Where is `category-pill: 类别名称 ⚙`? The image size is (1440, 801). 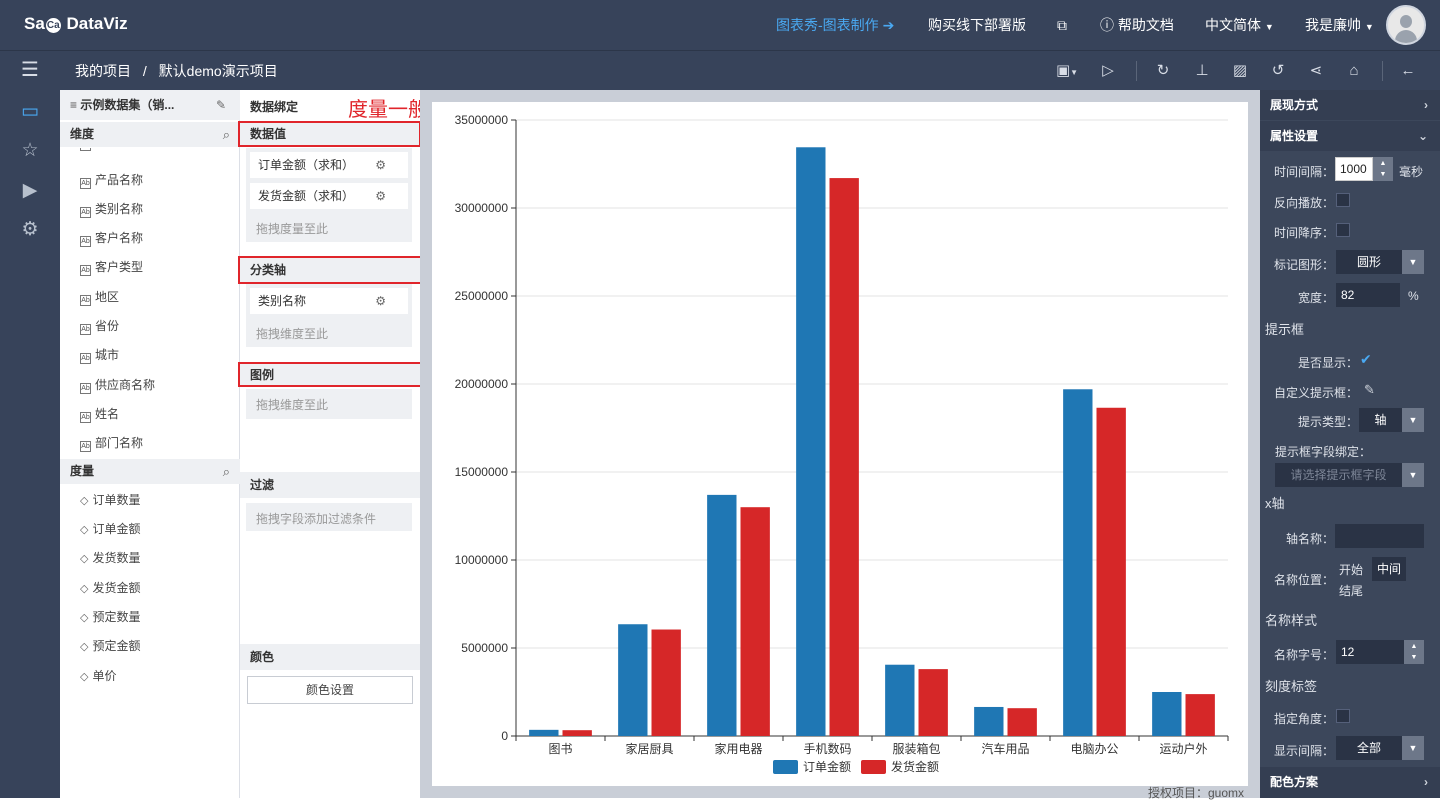 category-pill: 类别名称 ⚙ is located at coordinates (329, 301).